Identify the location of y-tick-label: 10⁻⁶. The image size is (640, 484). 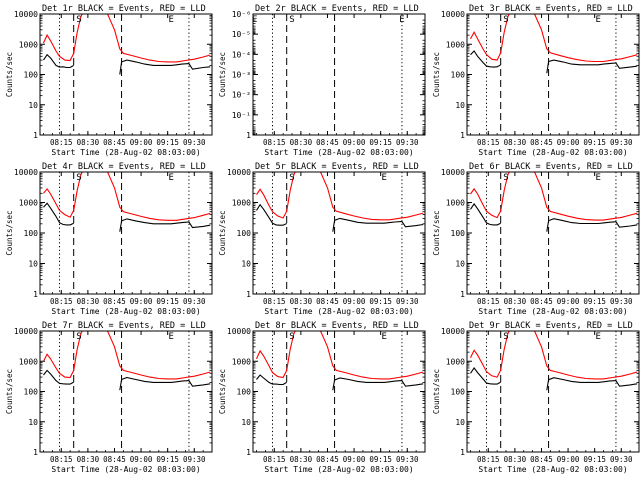
(241, 14).